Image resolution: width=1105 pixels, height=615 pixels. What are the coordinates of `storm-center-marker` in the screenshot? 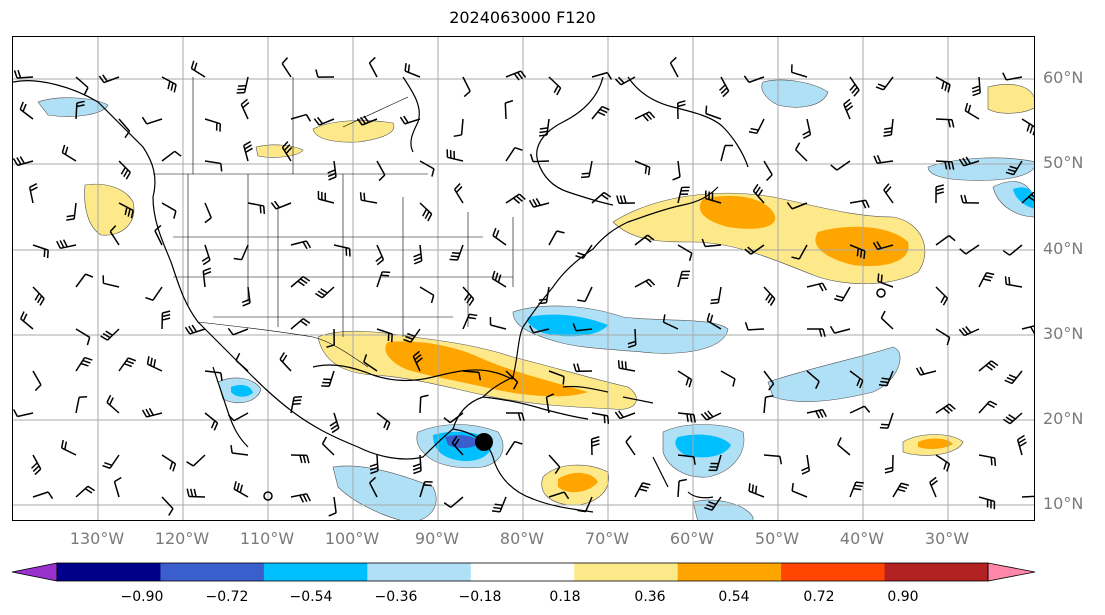 It's located at (484, 442).